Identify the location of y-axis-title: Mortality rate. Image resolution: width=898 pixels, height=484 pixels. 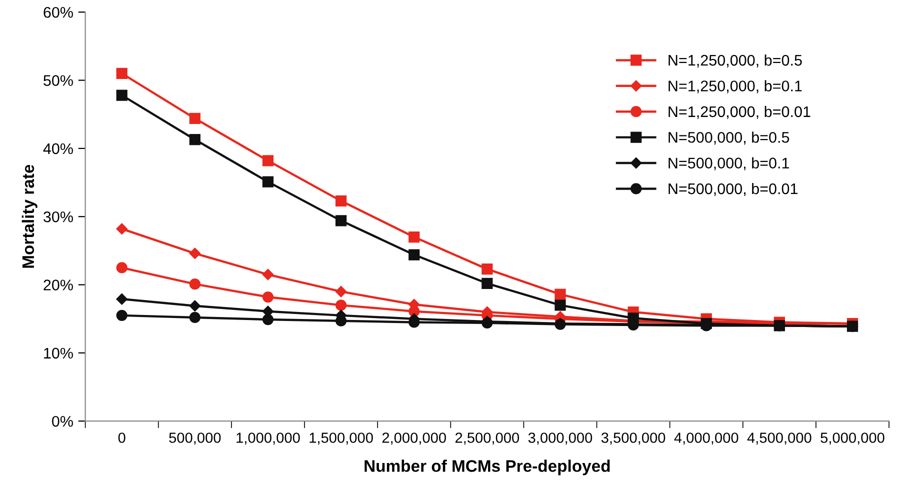
(30, 216).